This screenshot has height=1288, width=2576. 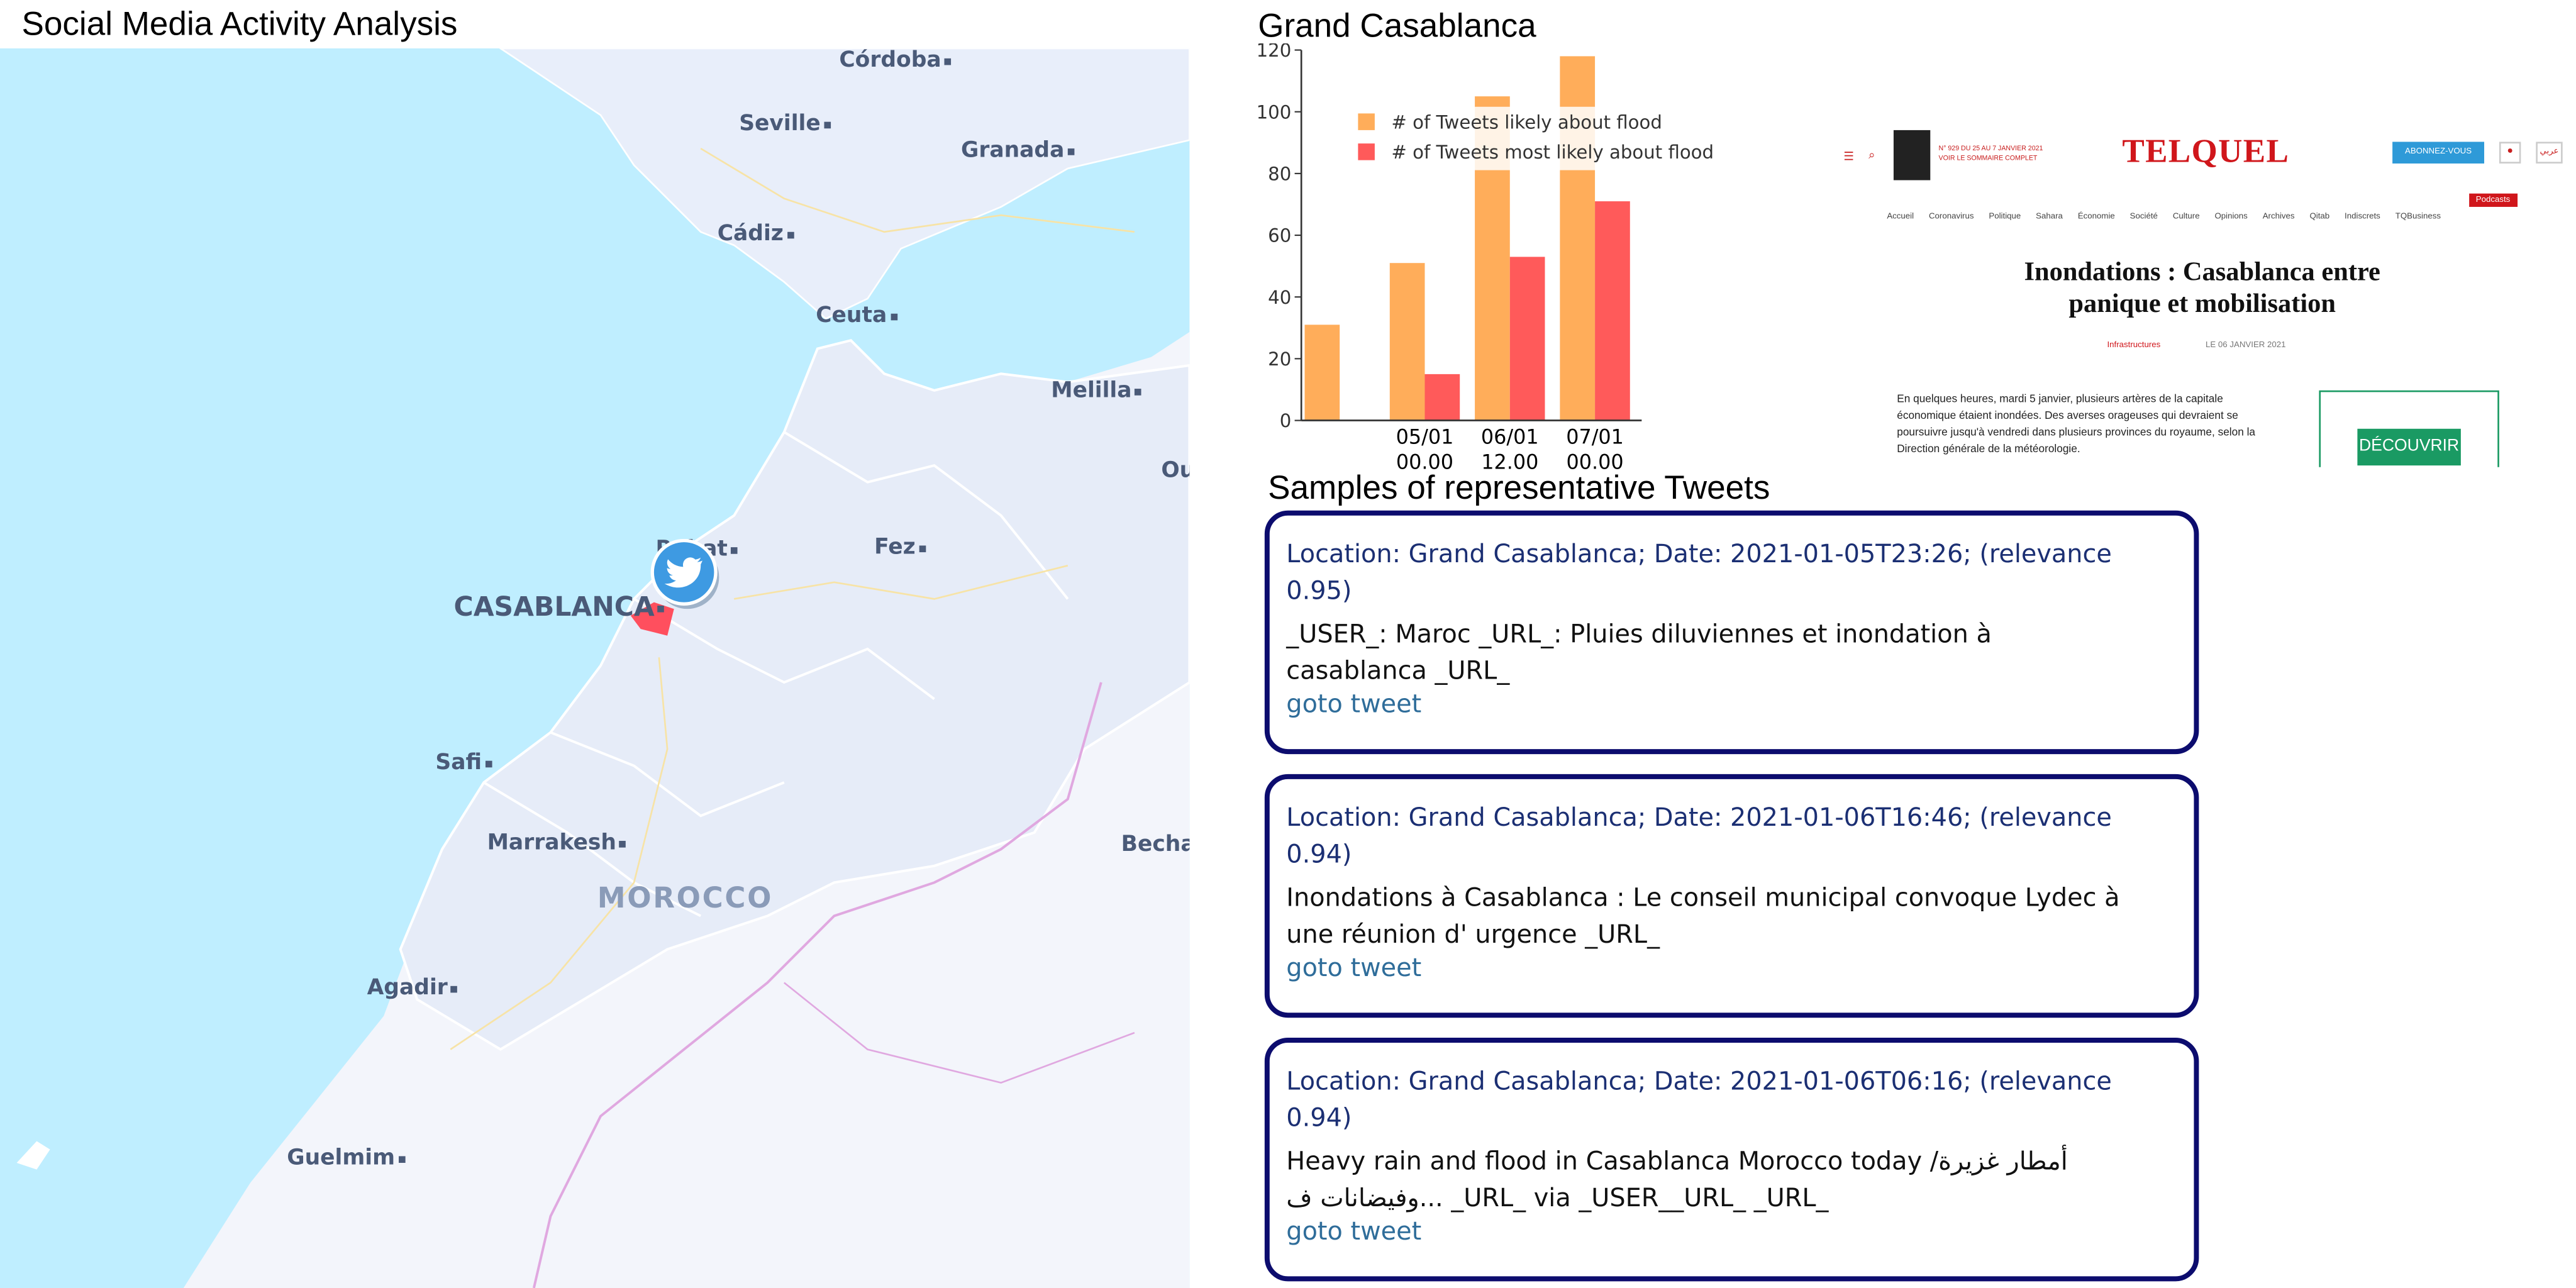 I want to click on country-label-morocco: MOROCCO, so click(x=685, y=899).